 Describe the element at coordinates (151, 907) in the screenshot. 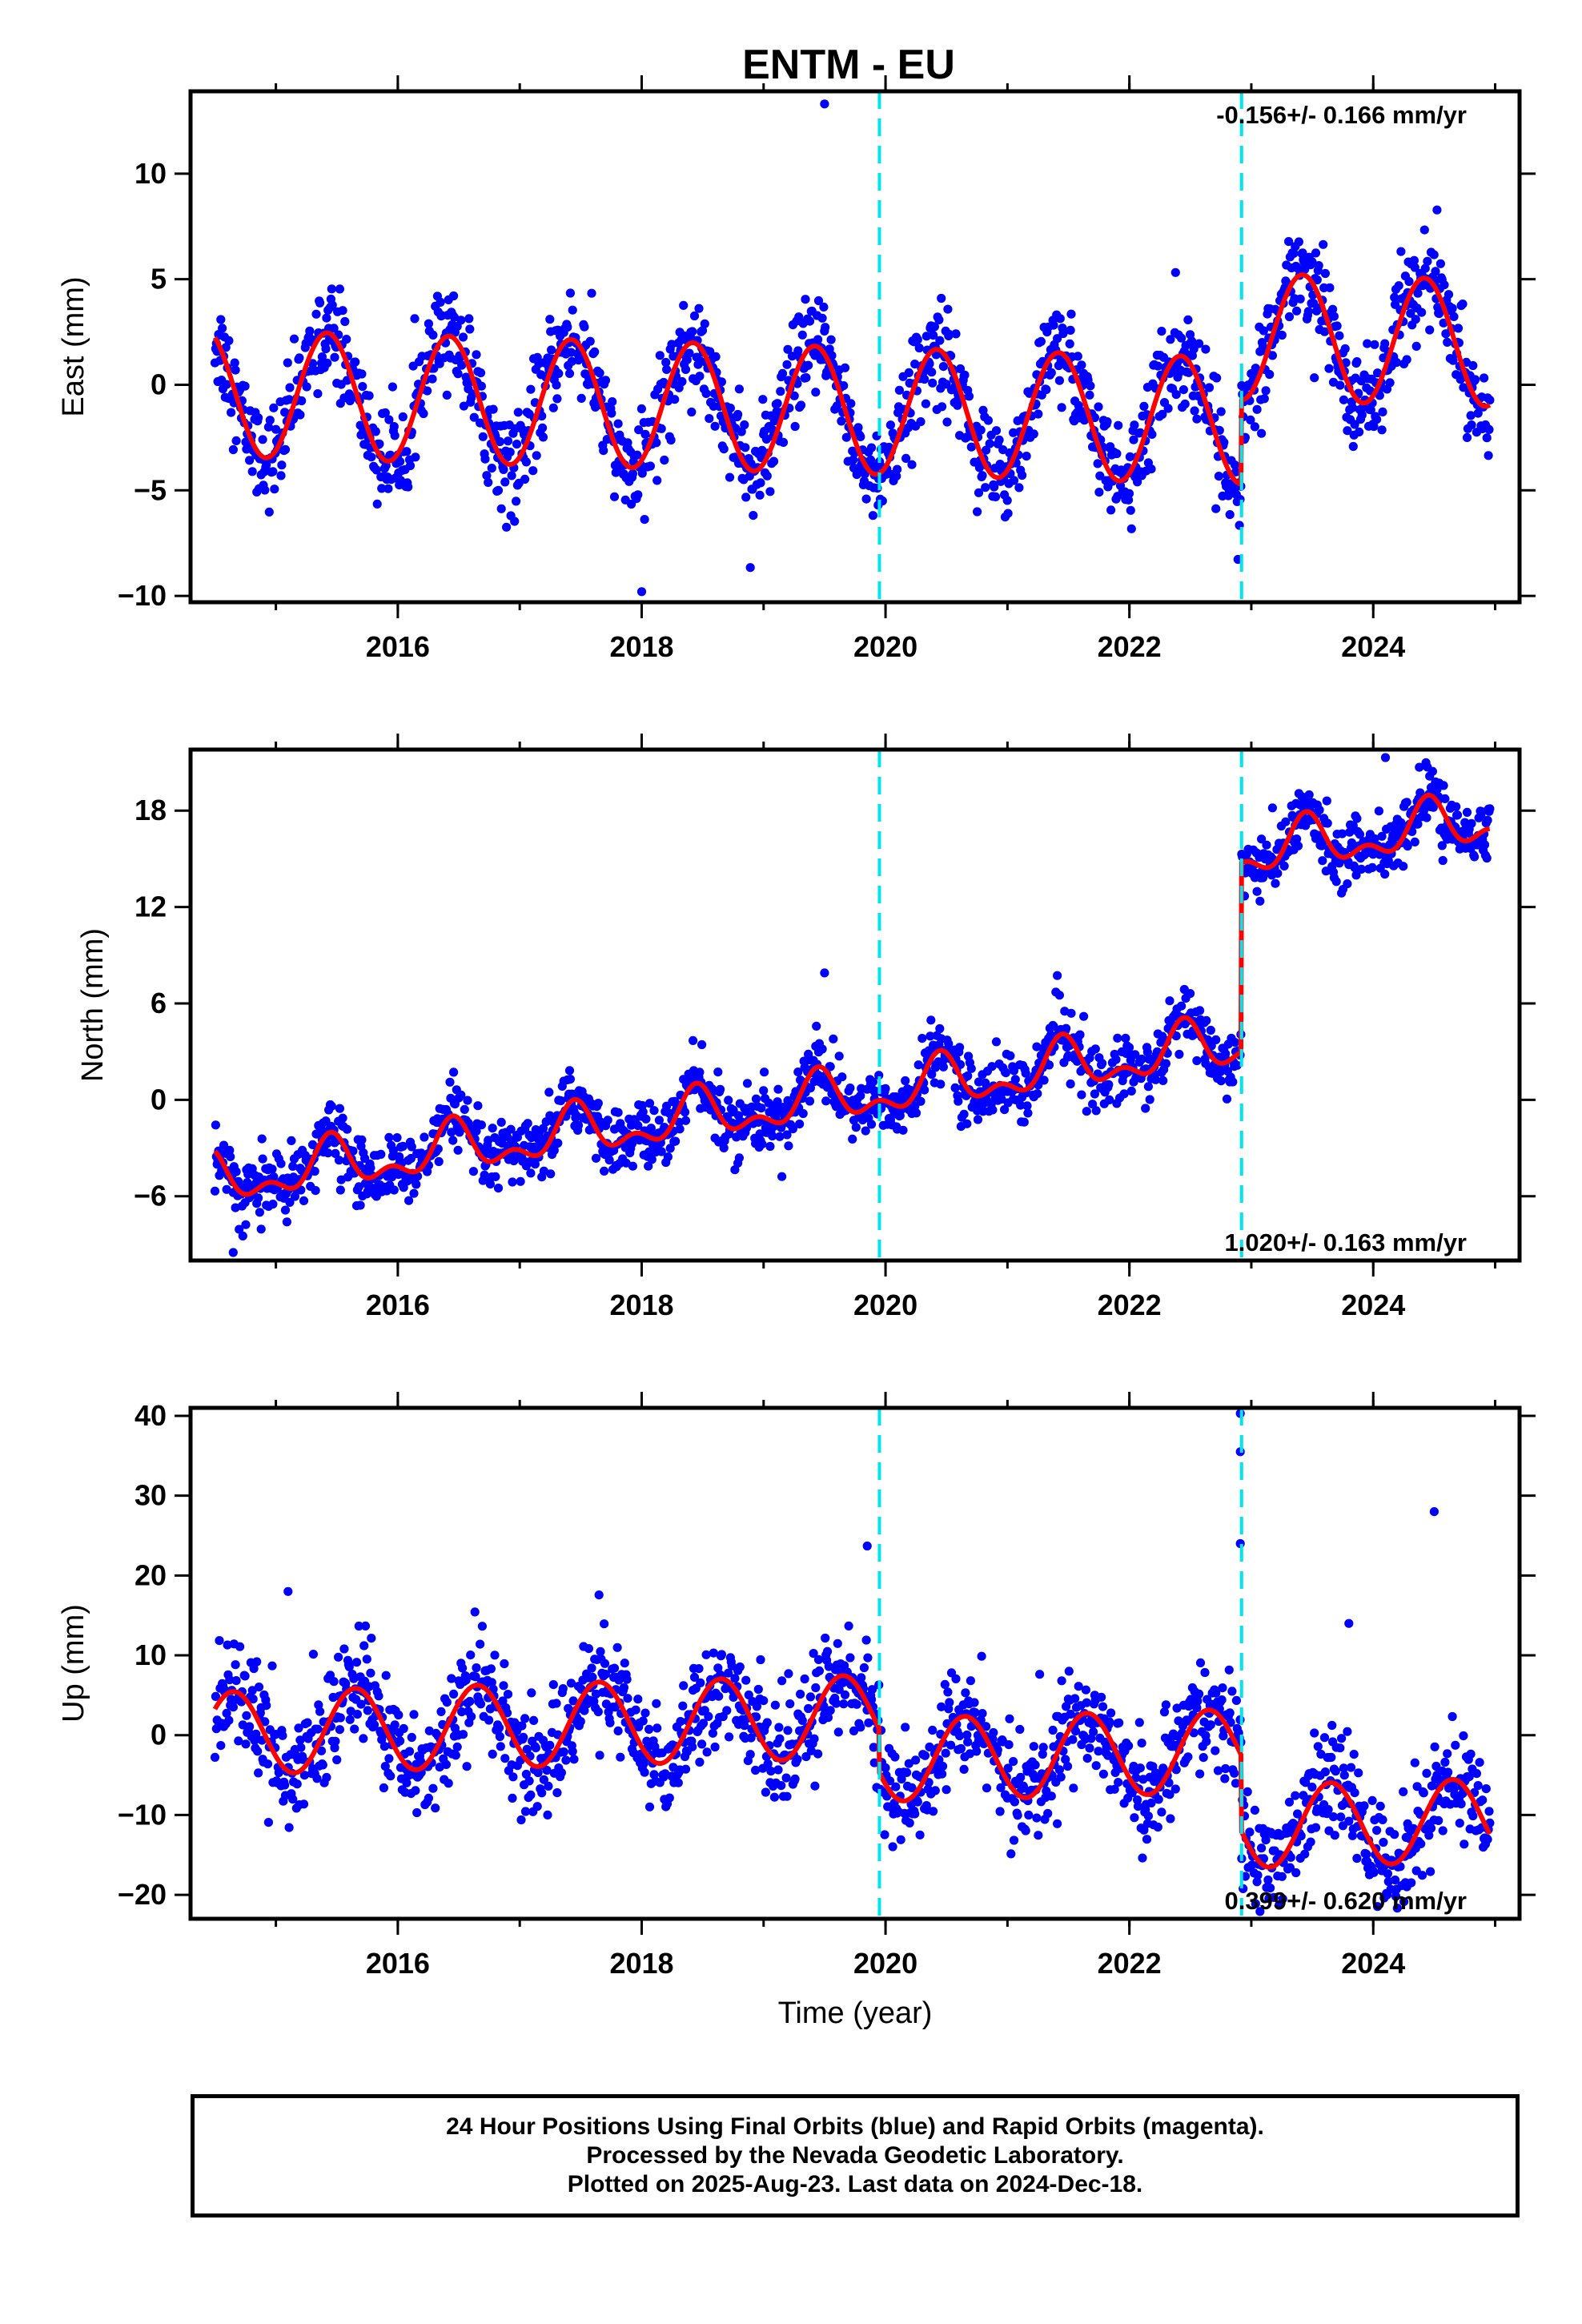

I see `north-y-tick-label: 12` at that location.